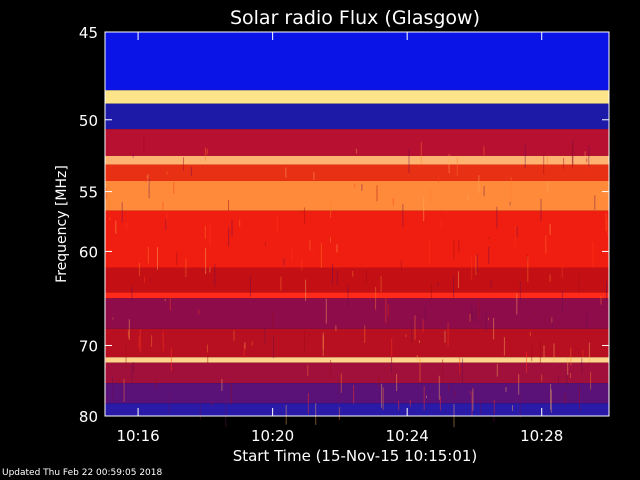 The image size is (640, 480). What do you see at coordinates (88, 193) in the screenshot?
I see `y-tick-label: 55` at bounding box center [88, 193].